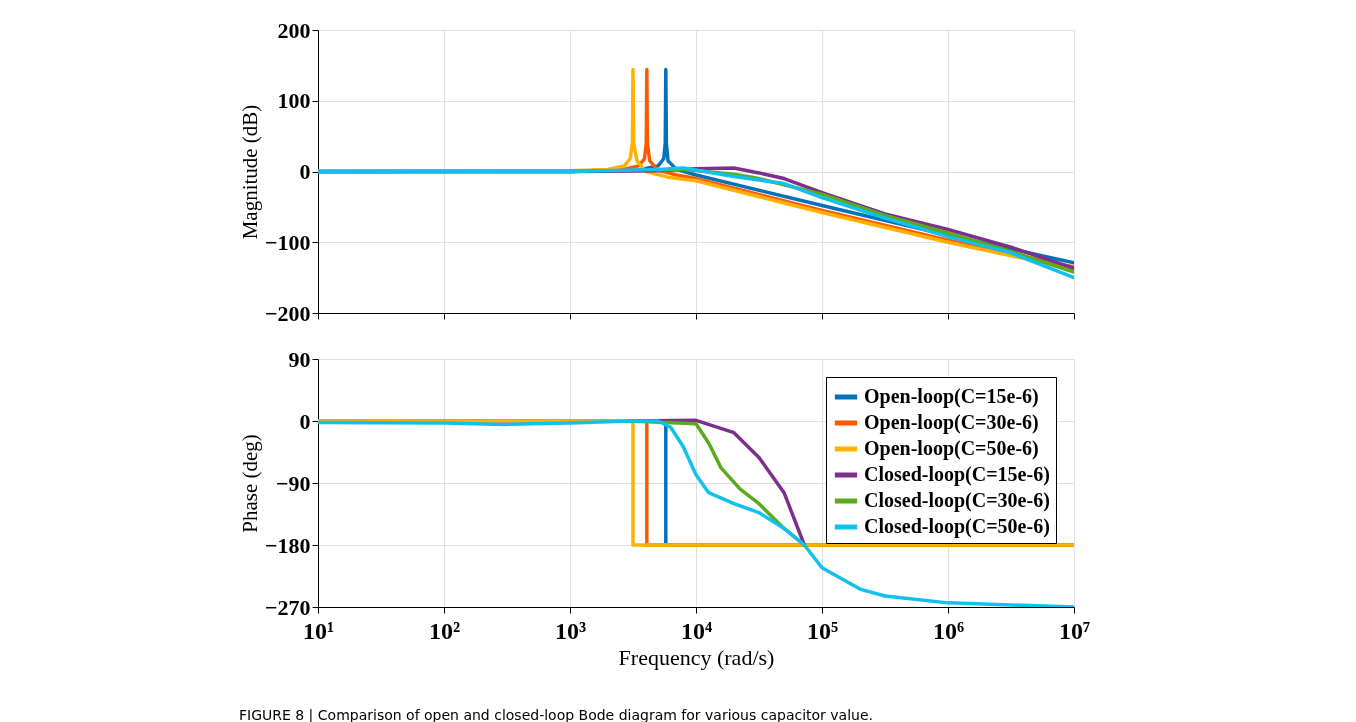 The image size is (1356, 722). What do you see at coordinates (249, 483) in the screenshot?
I see `y-axis-title: Phase (deg)` at bounding box center [249, 483].